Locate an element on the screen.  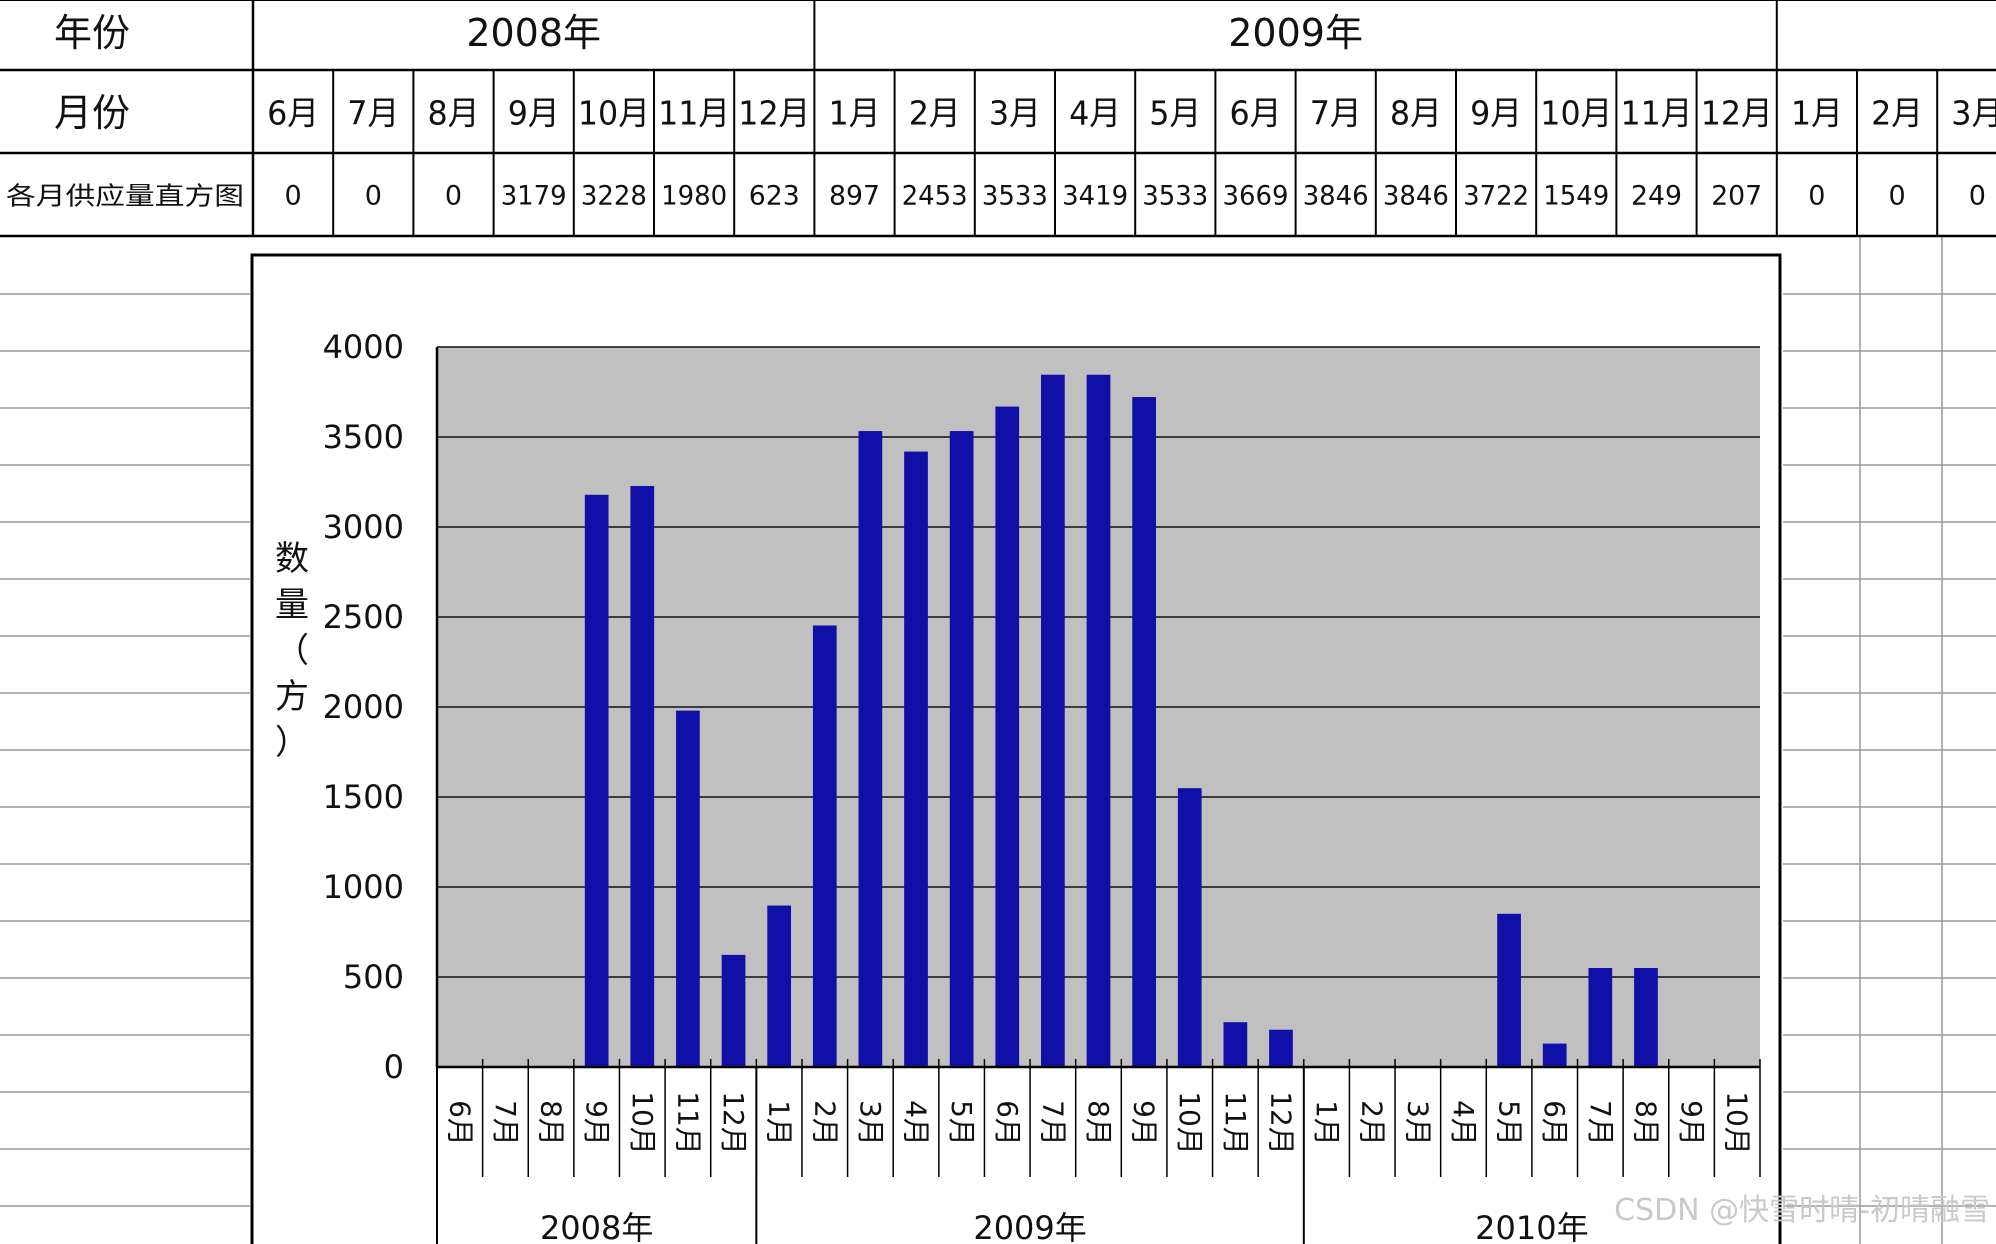
month-header: 1月 is located at coordinates (1817, 113).